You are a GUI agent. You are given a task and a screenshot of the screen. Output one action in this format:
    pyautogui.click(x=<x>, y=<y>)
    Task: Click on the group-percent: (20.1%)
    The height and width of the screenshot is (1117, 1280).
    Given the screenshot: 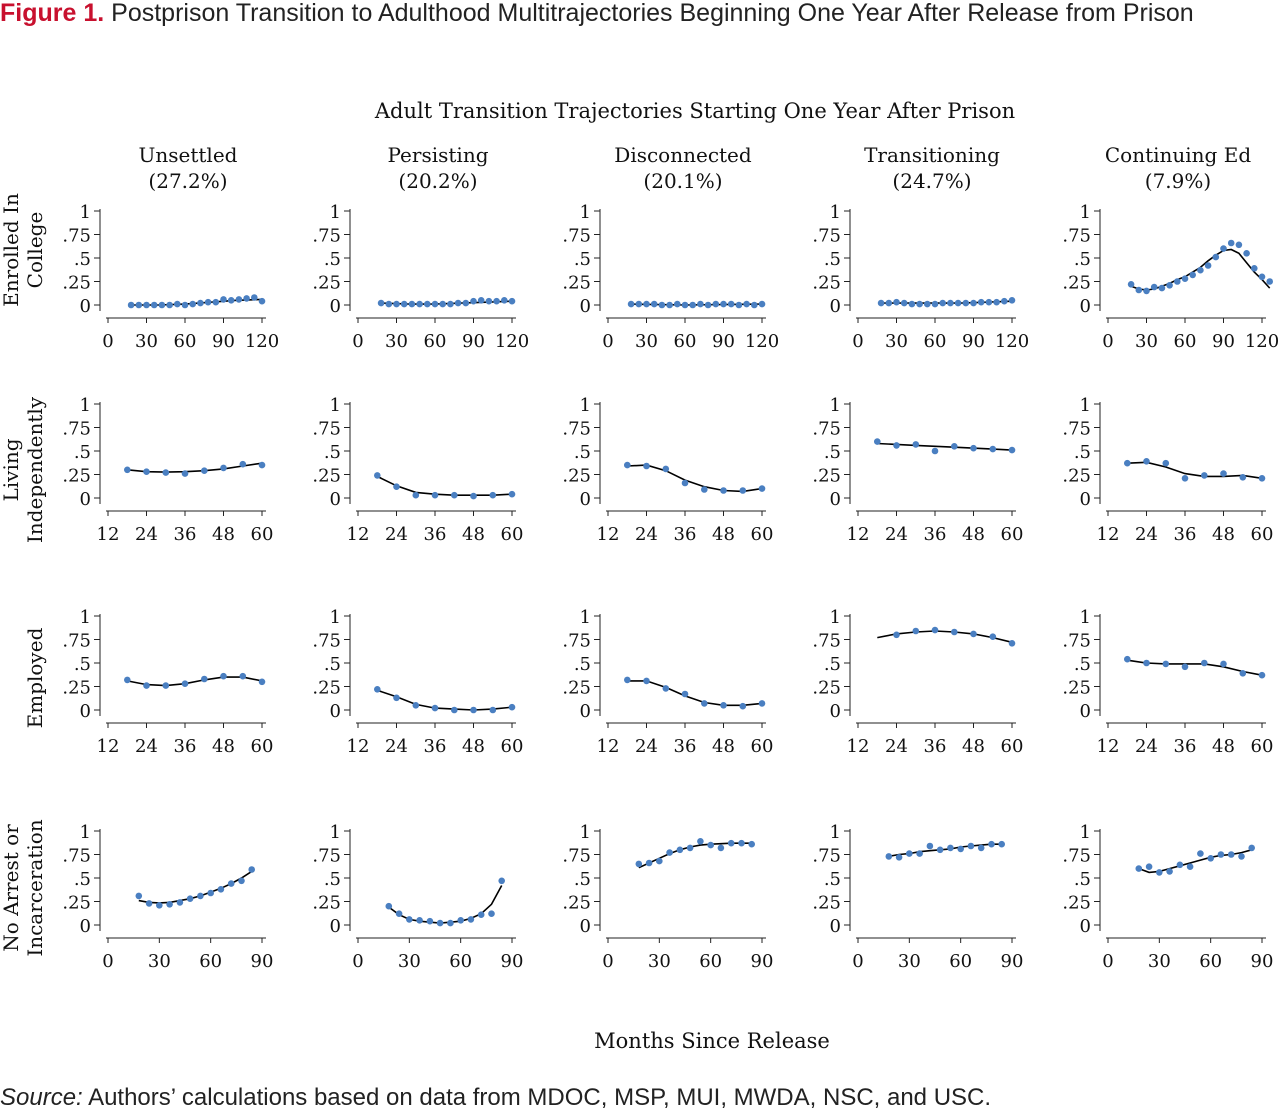 What is the action you would take?
    pyautogui.click(x=682, y=181)
    